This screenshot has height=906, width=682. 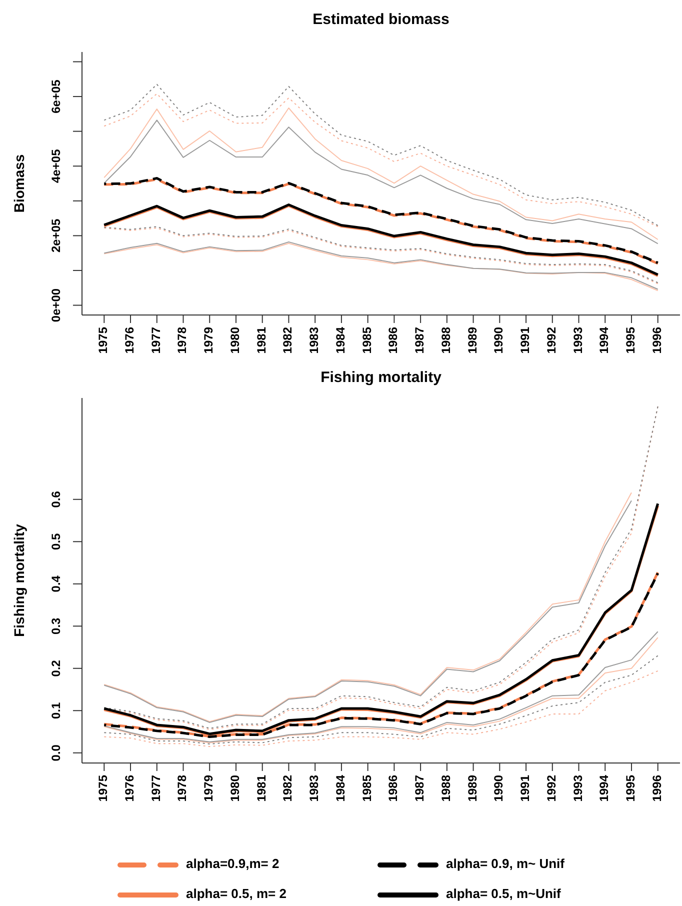 What do you see at coordinates (56, 583) in the screenshot?
I see `y-tick-label: 0.4` at bounding box center [56, 583].